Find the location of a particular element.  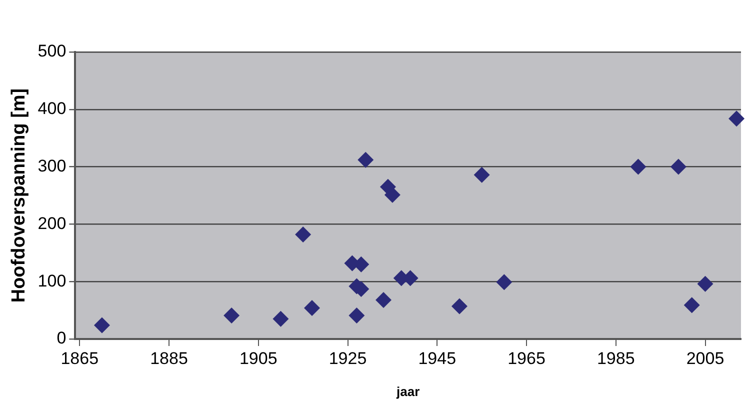

x-tick-label: 1945 is located at coordinates (437, 358).